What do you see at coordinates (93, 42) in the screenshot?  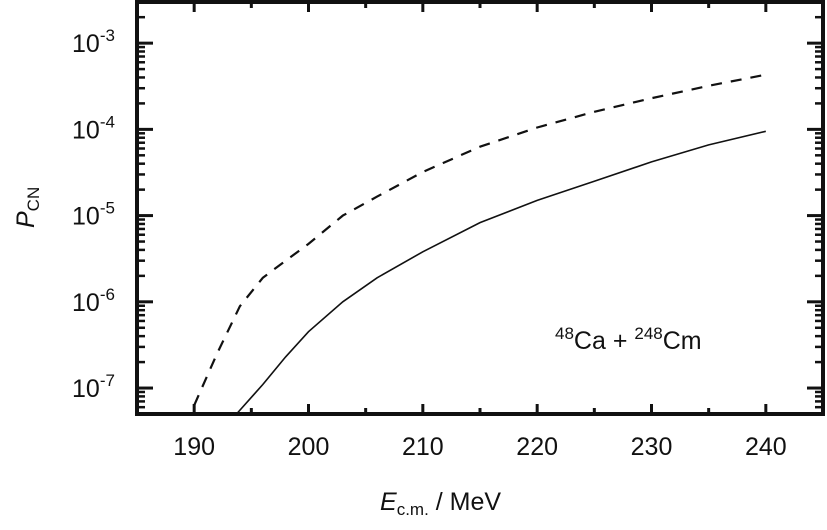 I see `y-tick-label: 10⁻³` at bounding box center [93, 42].